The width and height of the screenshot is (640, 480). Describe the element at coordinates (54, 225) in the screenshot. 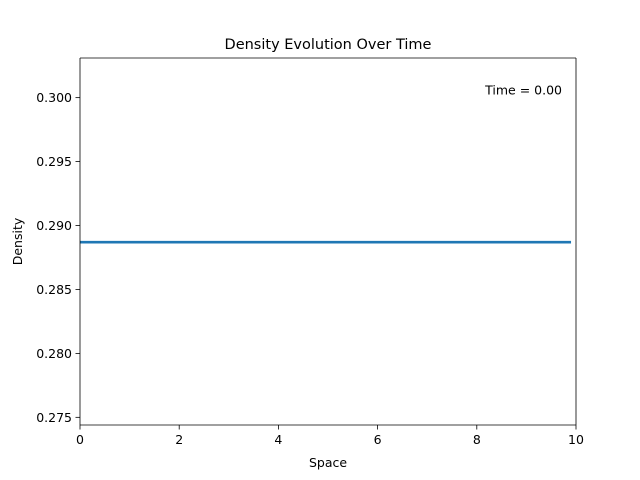

I see `y-tick-label: 0.290` at that location.